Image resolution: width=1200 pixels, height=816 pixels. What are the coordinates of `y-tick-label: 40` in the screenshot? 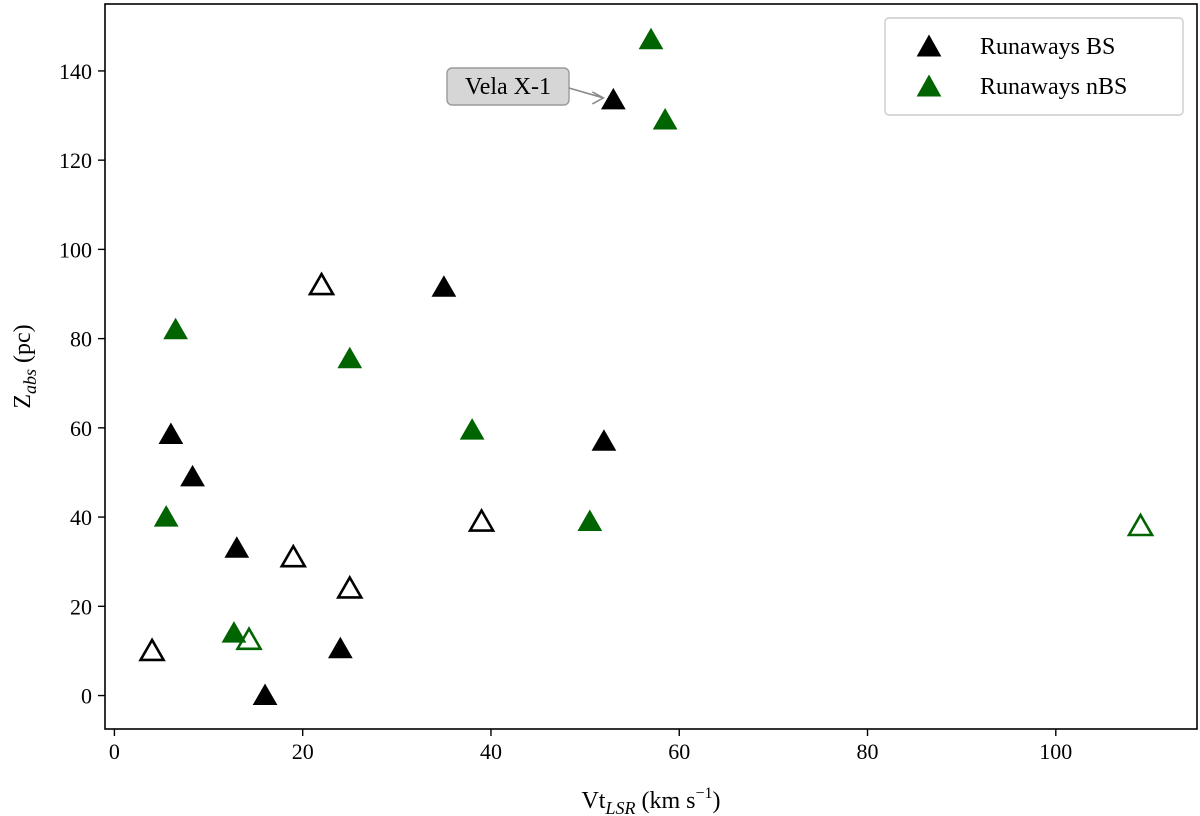 It's located at (81, 517).